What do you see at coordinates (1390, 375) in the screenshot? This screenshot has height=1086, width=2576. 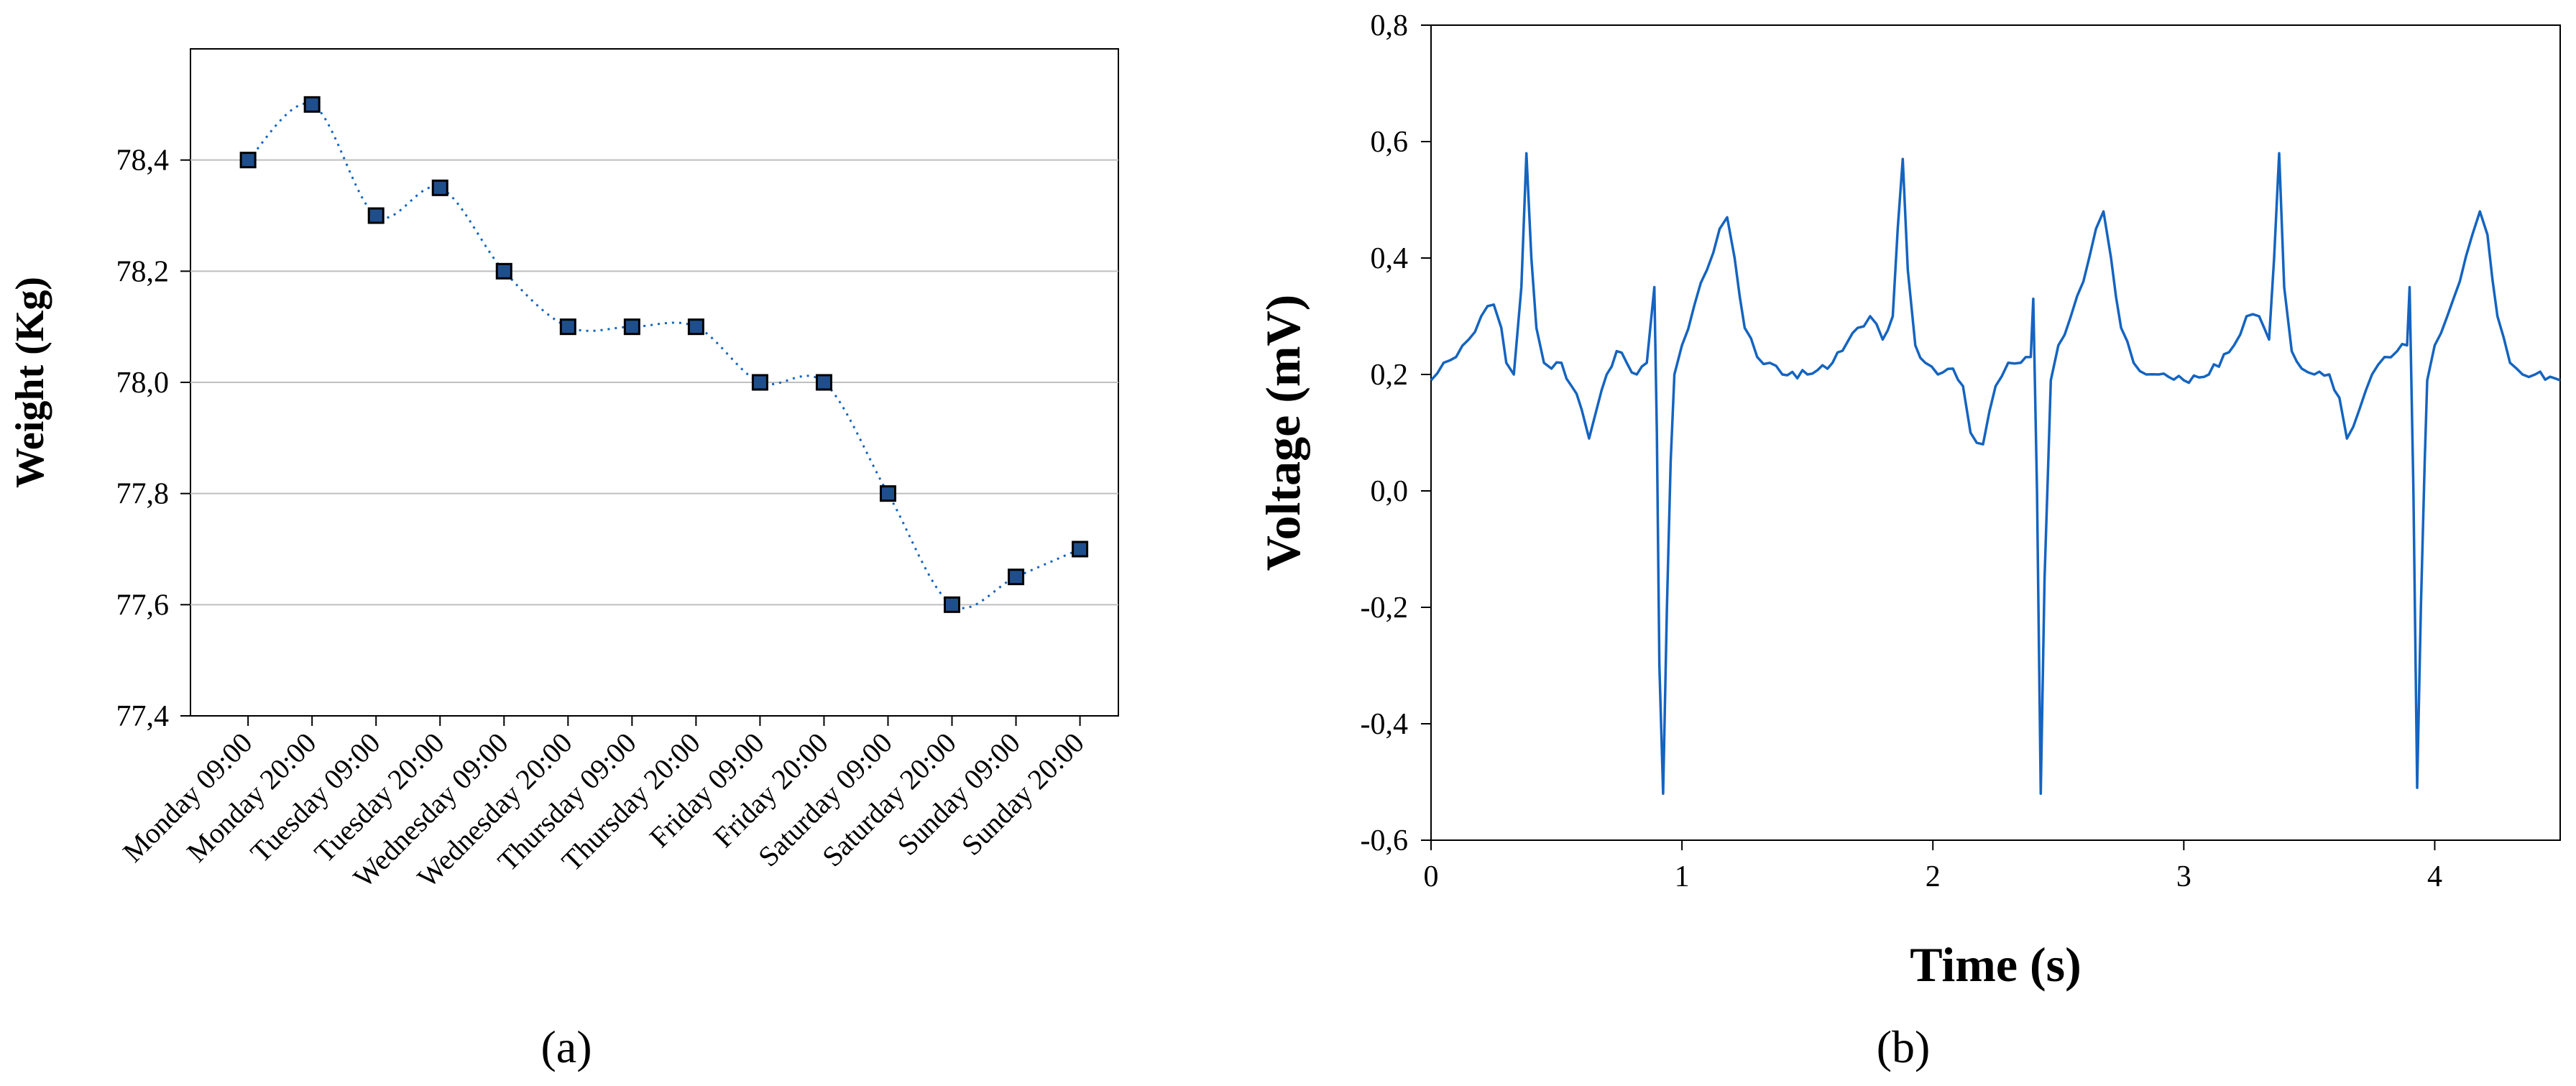 I see `voltage-y-tick-label: 0,2` at bounding box center [1390, 375].